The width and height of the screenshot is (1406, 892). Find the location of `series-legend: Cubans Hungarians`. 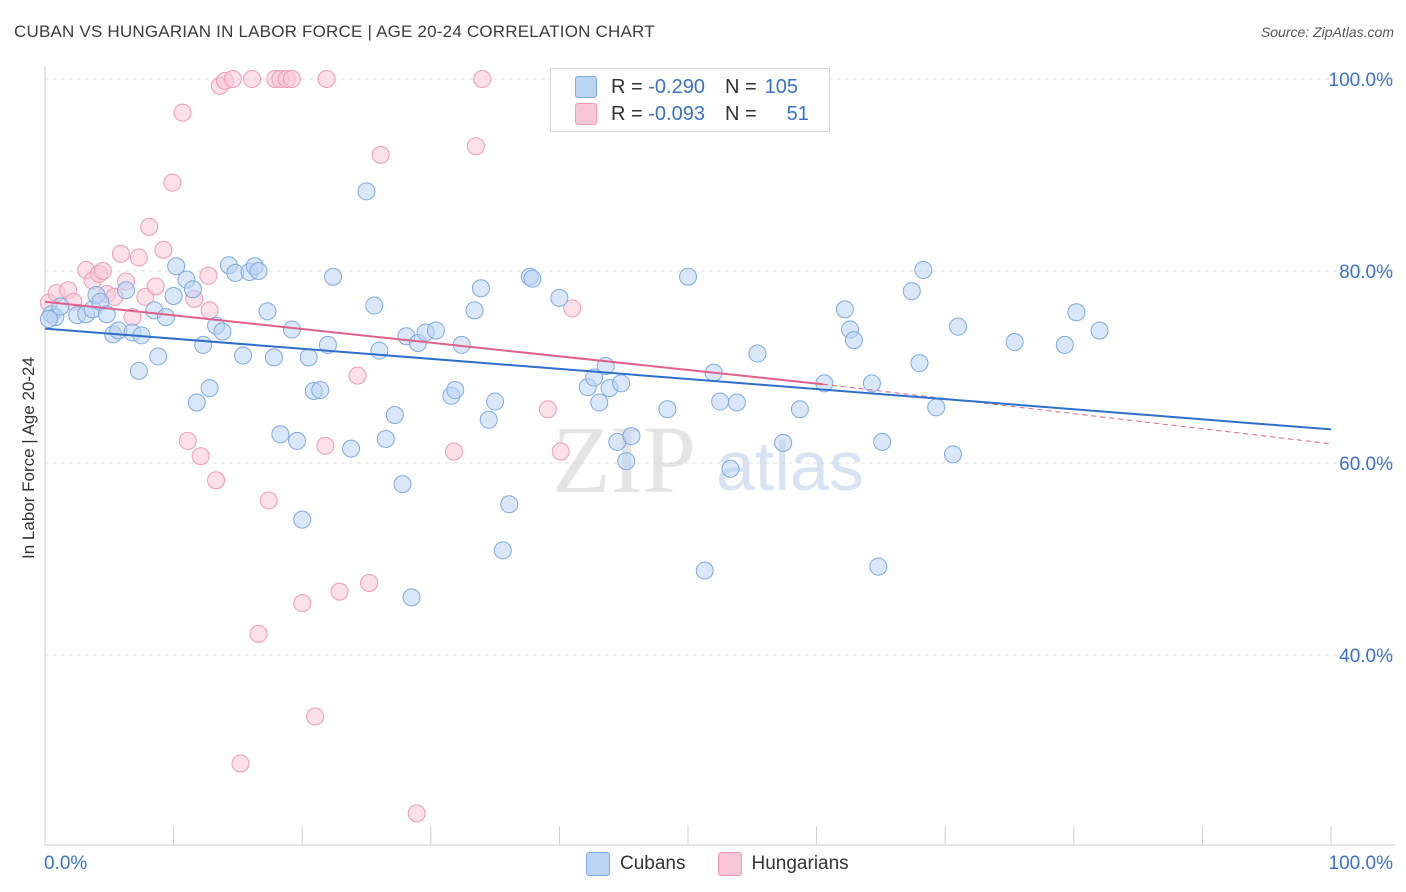

series-legend: Cubans Hungarians is located at coordinates (733, 864).